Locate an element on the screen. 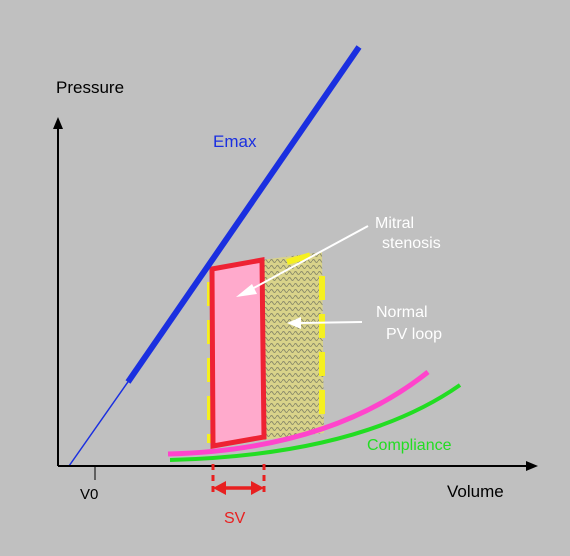  emax-thin-line is located at coordinates (99, 422).